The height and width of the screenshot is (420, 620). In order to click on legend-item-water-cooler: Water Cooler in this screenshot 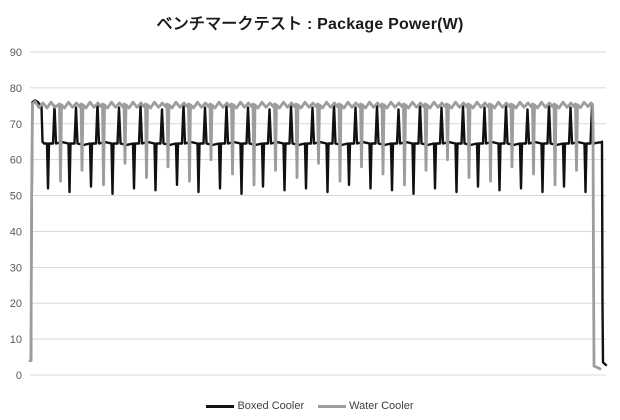, I will do `click(366, 406)`.